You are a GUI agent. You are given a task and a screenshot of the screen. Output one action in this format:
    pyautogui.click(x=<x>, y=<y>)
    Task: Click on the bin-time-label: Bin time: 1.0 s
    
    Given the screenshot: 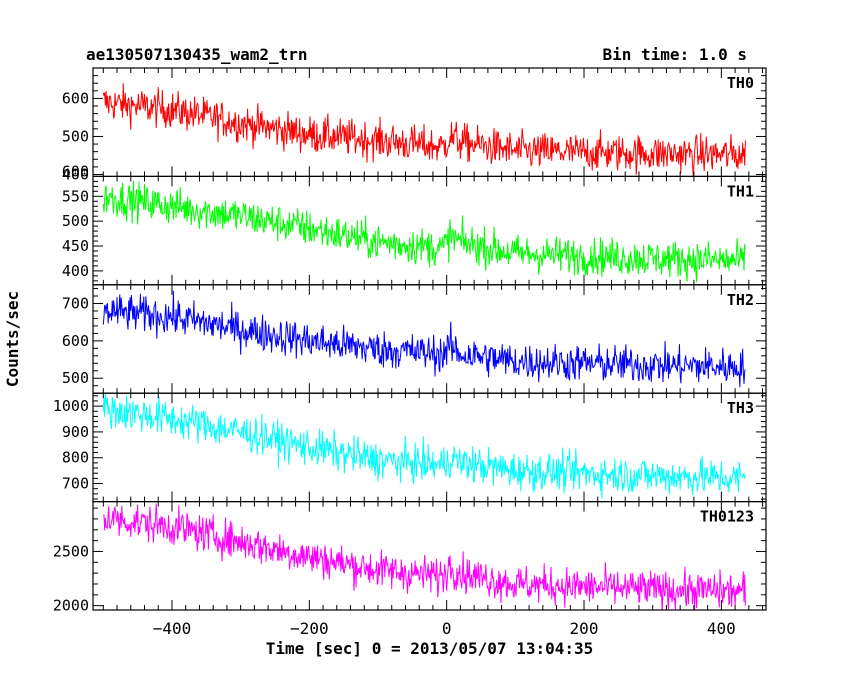 What is the action you would take?
    pyautogui.click(x=675, y=54)
    